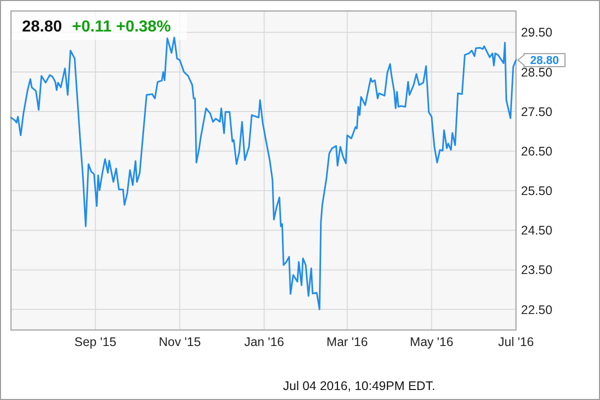 The width and height of the screenshot is (600, 400). I want to click on y-tick-label: 29.50, so click(536, 33).